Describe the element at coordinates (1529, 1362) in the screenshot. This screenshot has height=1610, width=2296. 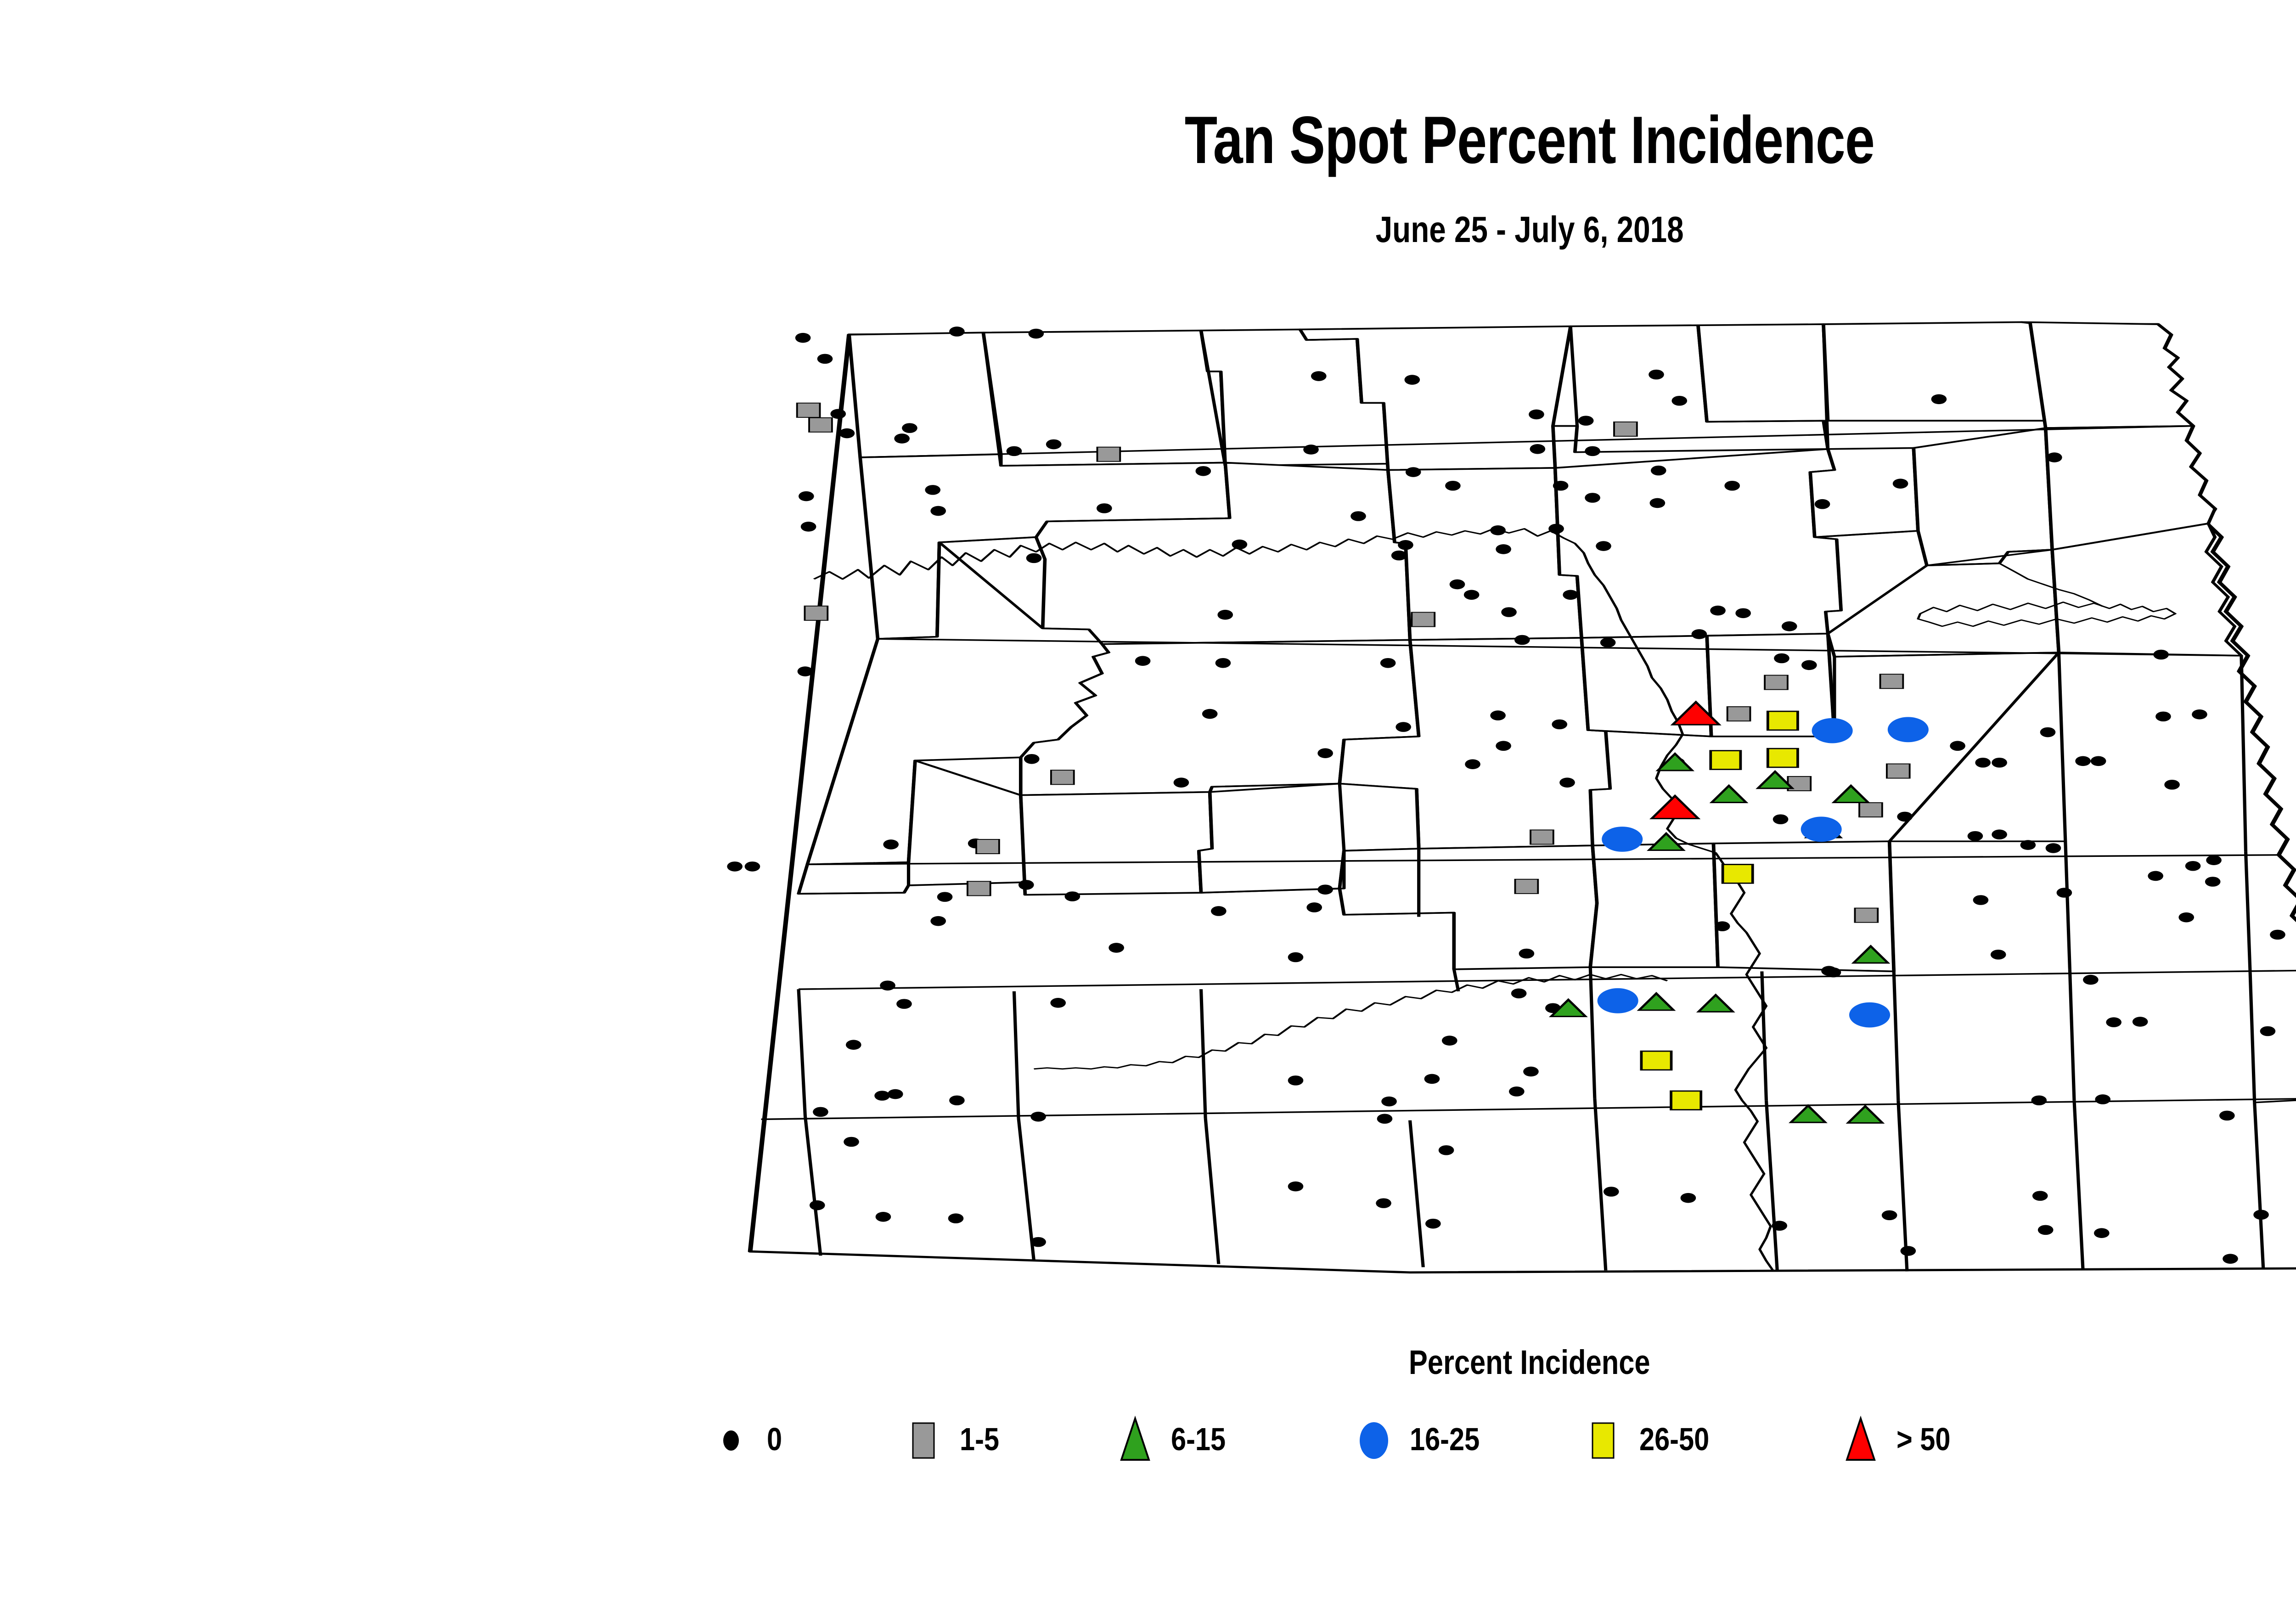
I see `legend-title-text: Percent Incidence` at that location.